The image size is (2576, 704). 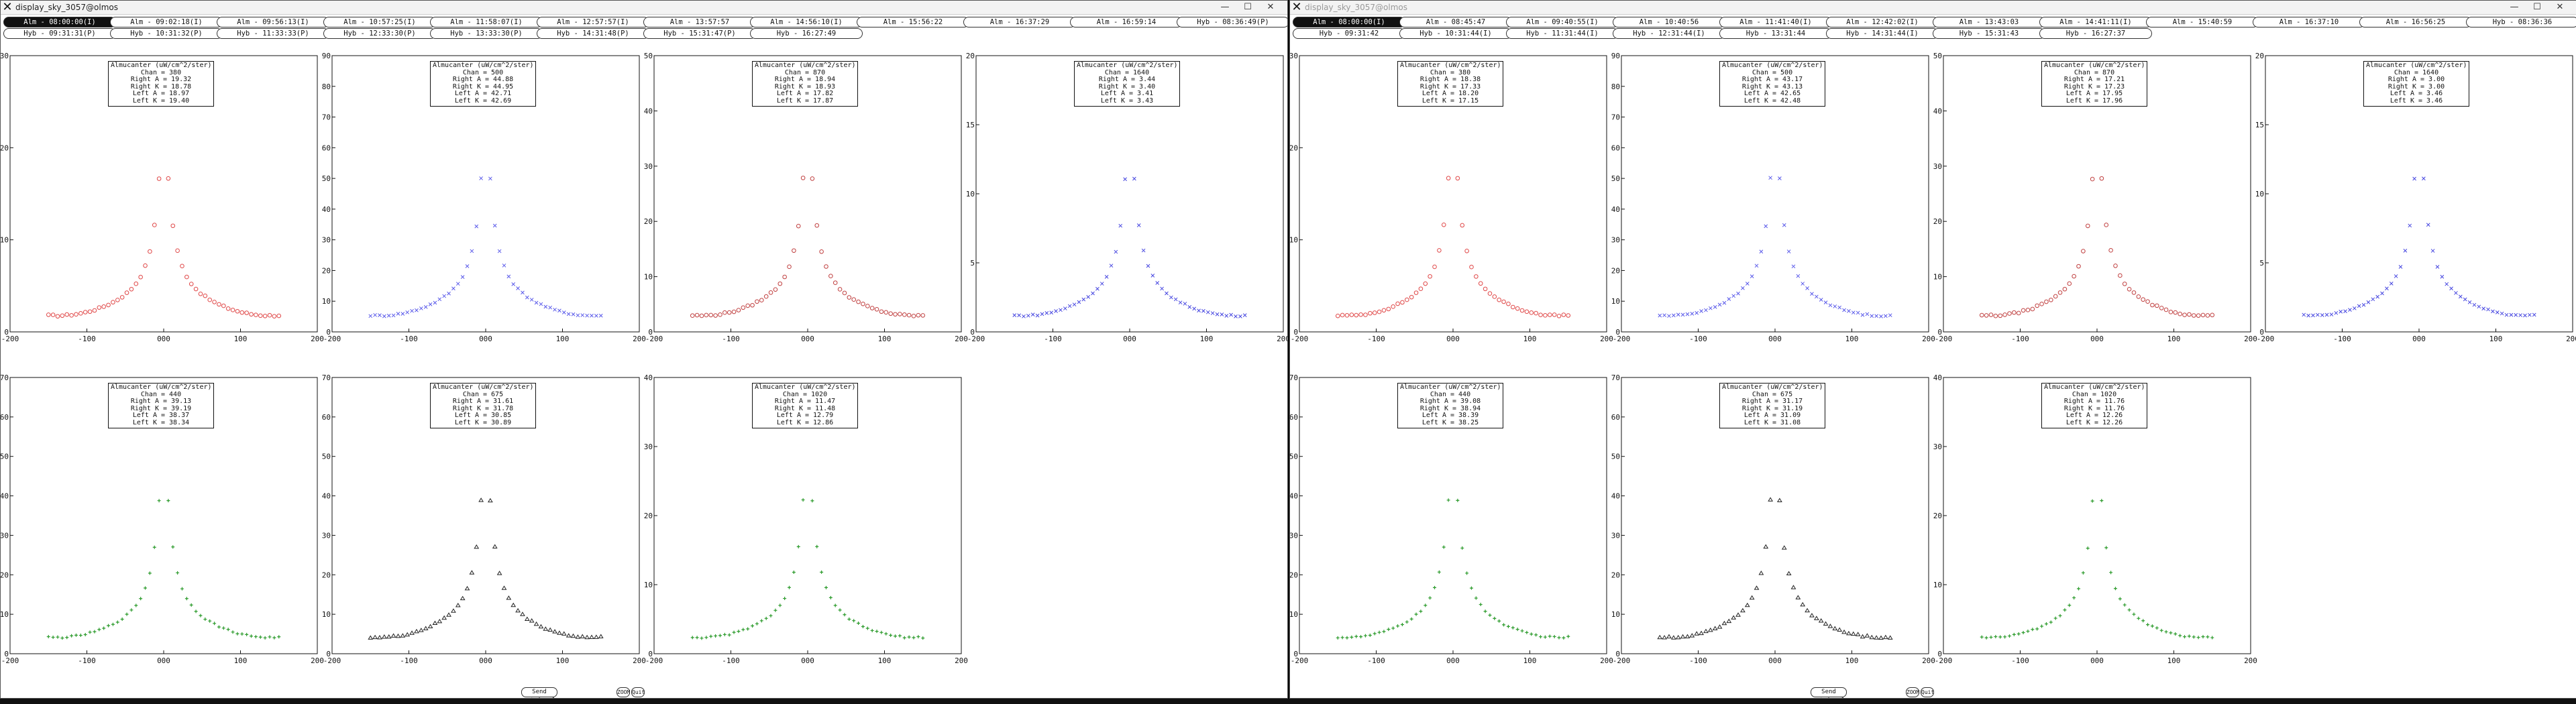 What do you see at coordinates (1882, 33) in the screenshot?
I see `time-selector-button: Hyb - 14:31:44(I)` at bounding box center [1882, 33].